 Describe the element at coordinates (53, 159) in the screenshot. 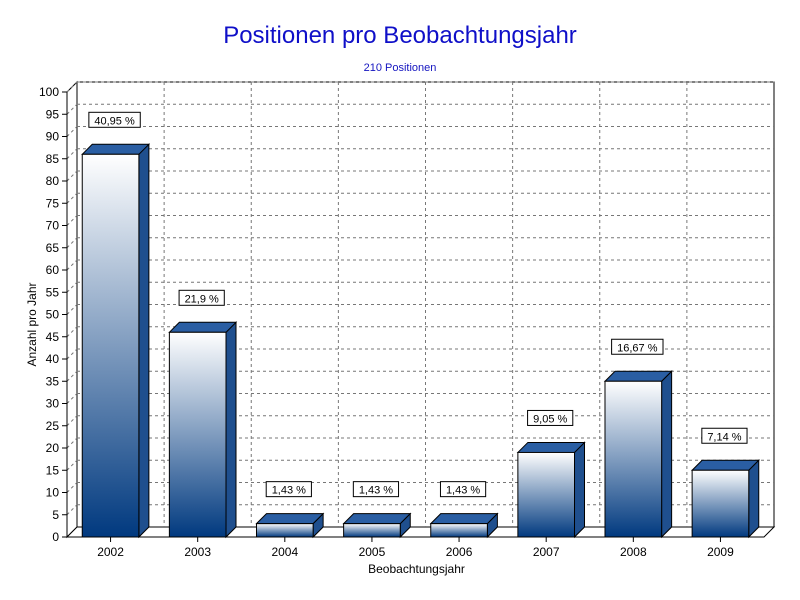

I see `y-tick-label: 85` at that location.